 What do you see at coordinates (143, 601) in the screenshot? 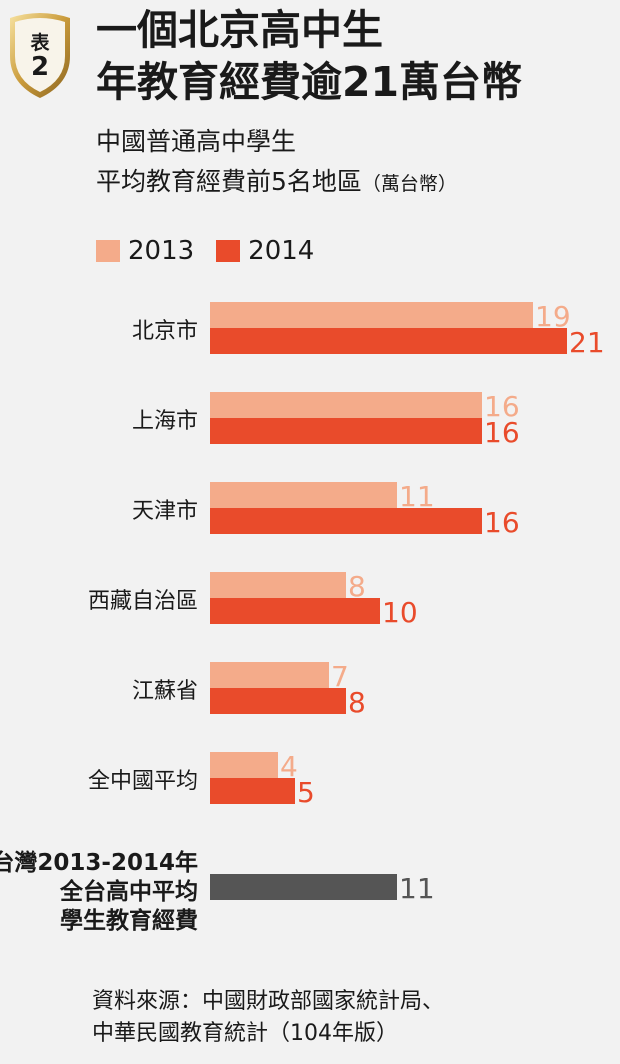
I see `category-label: 西藏自治區` at bounding box center [143, 601].